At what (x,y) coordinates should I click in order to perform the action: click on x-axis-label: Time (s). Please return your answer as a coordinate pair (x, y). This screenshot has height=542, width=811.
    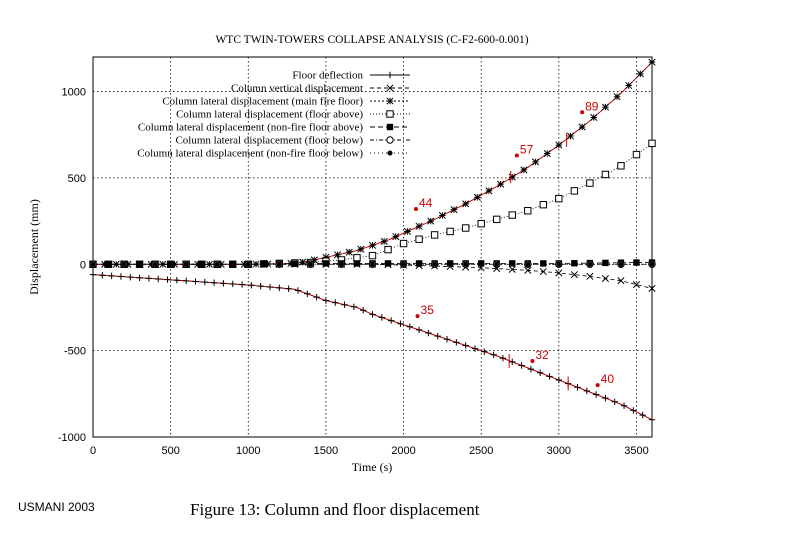
    Looking at the image, I should click on (372, 467).